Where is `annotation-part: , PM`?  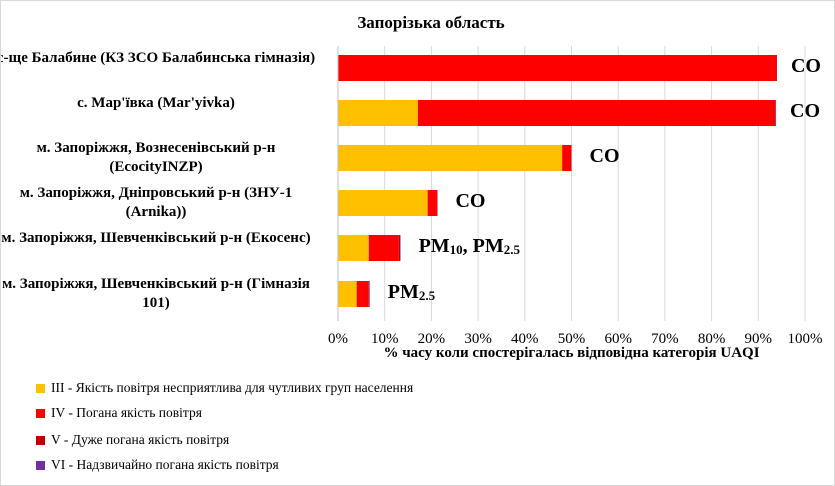
annotation-part: , PM is located at coordinates (483, 246).